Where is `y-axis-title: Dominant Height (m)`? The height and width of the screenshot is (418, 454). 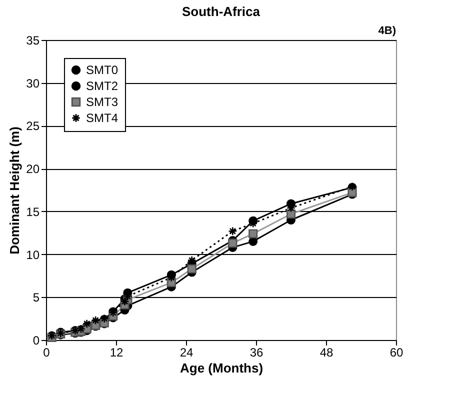 y-axis-title: Dominant Height (m) is located at coordinates (14, 190).